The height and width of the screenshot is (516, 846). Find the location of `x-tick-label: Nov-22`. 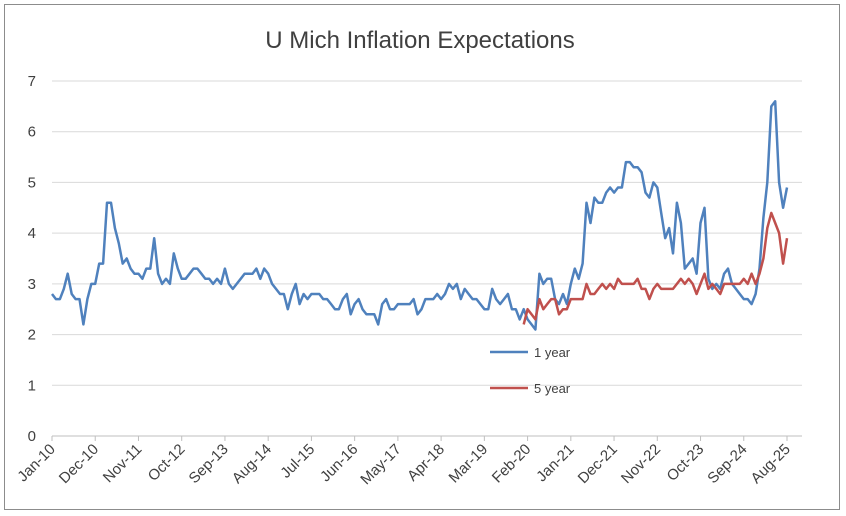

x-tick-label: Nov-22 is located at coordinates (641, 464).